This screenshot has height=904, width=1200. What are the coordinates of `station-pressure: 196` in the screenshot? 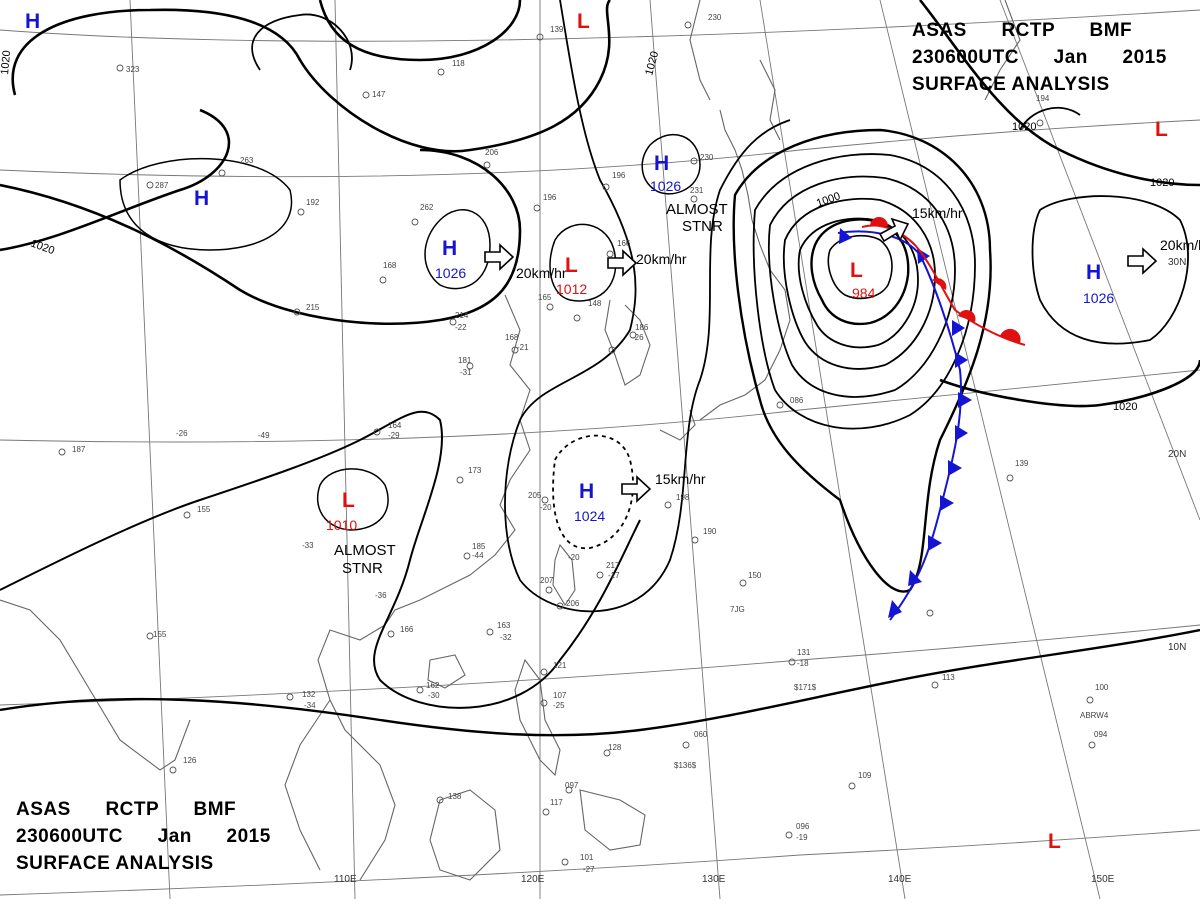 It's located at (550, 197).